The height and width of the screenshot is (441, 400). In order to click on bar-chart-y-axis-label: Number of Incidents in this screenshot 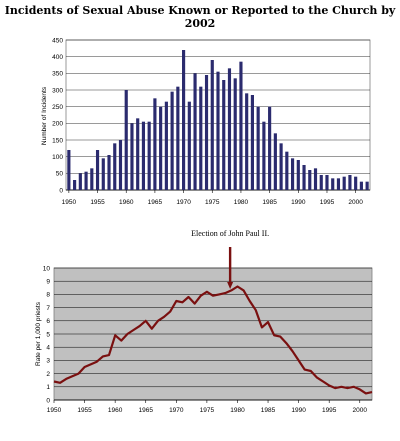, I will do `click(44, 115)`.